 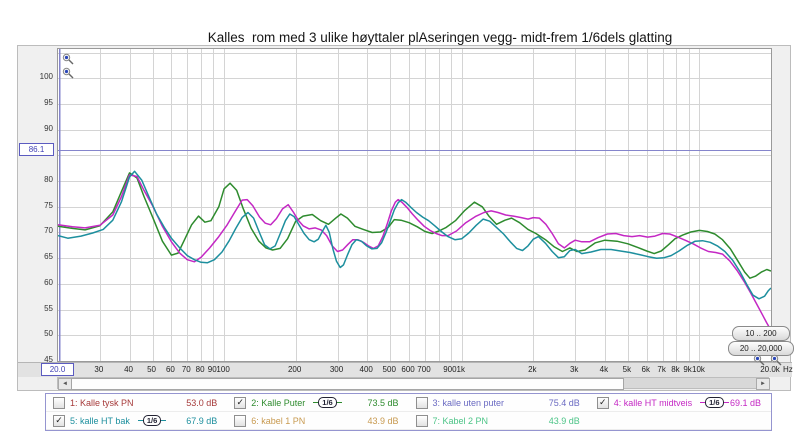 What do you see at coordinates (574, 369) in the screenshot?
I see `x-tick-label: 3k` at bounding box center [574, 369].